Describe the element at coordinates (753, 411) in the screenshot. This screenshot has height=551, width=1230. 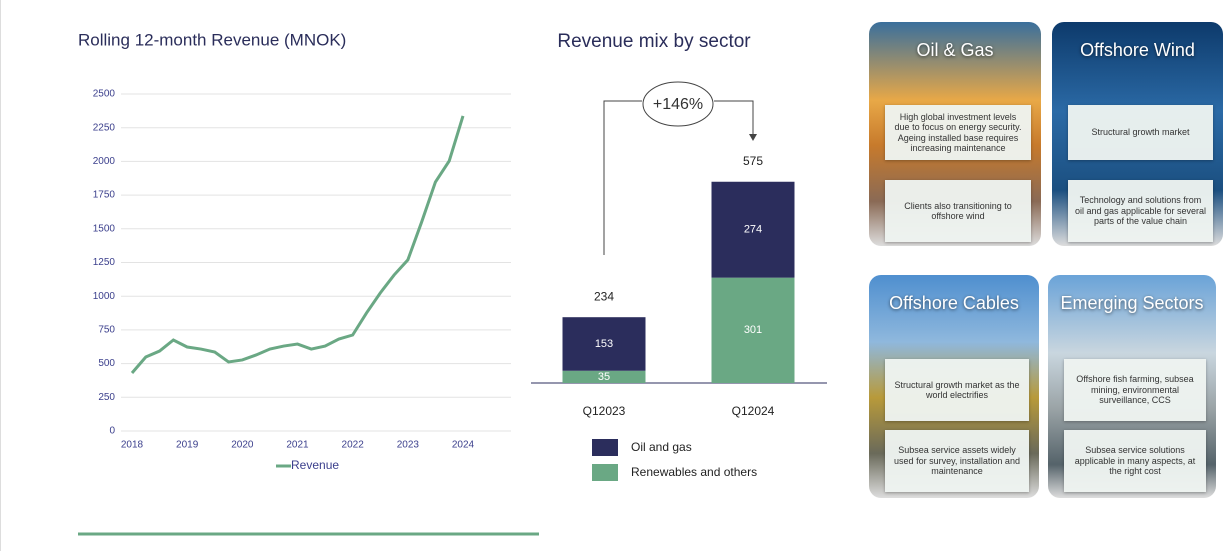
I see `x-tick-label: Q12024` at that location.